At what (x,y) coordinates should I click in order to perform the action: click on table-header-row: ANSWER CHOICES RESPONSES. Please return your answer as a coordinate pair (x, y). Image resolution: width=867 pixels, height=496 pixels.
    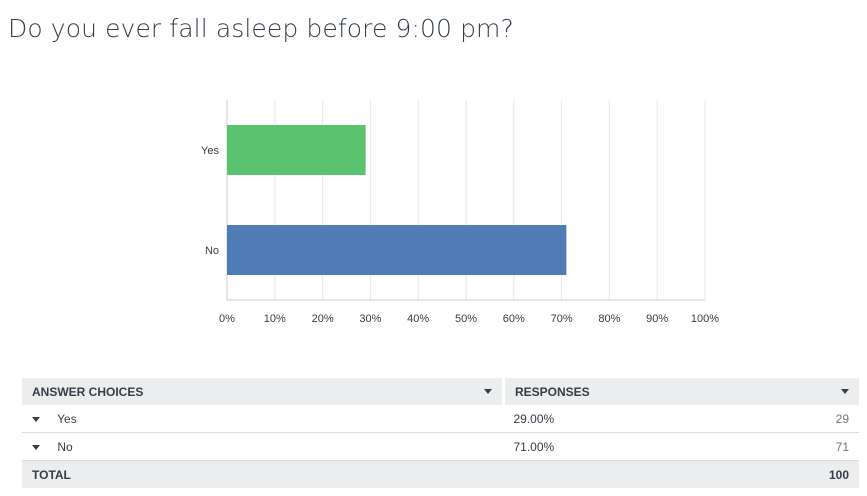
    Looking at the image, I should click on (440, 391).